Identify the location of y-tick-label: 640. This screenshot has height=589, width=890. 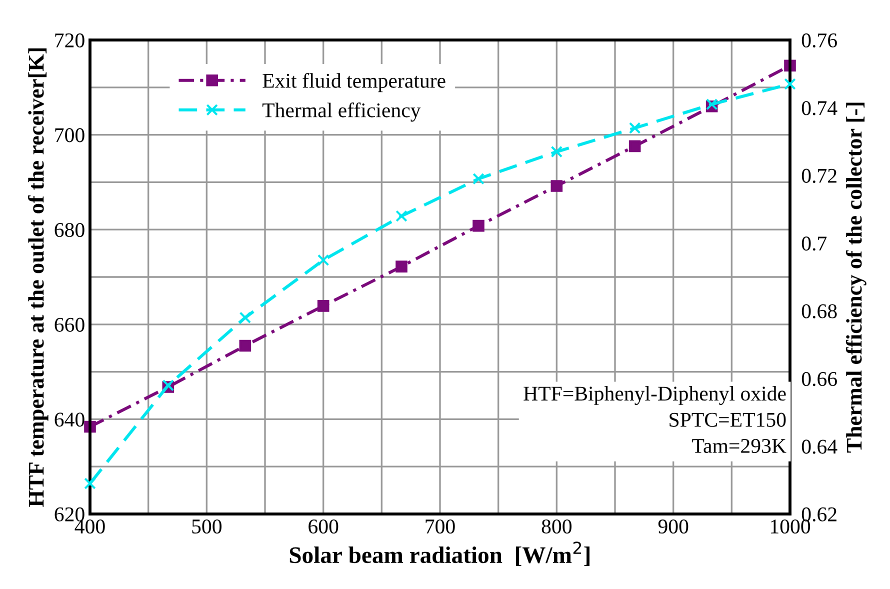
(69, 419).